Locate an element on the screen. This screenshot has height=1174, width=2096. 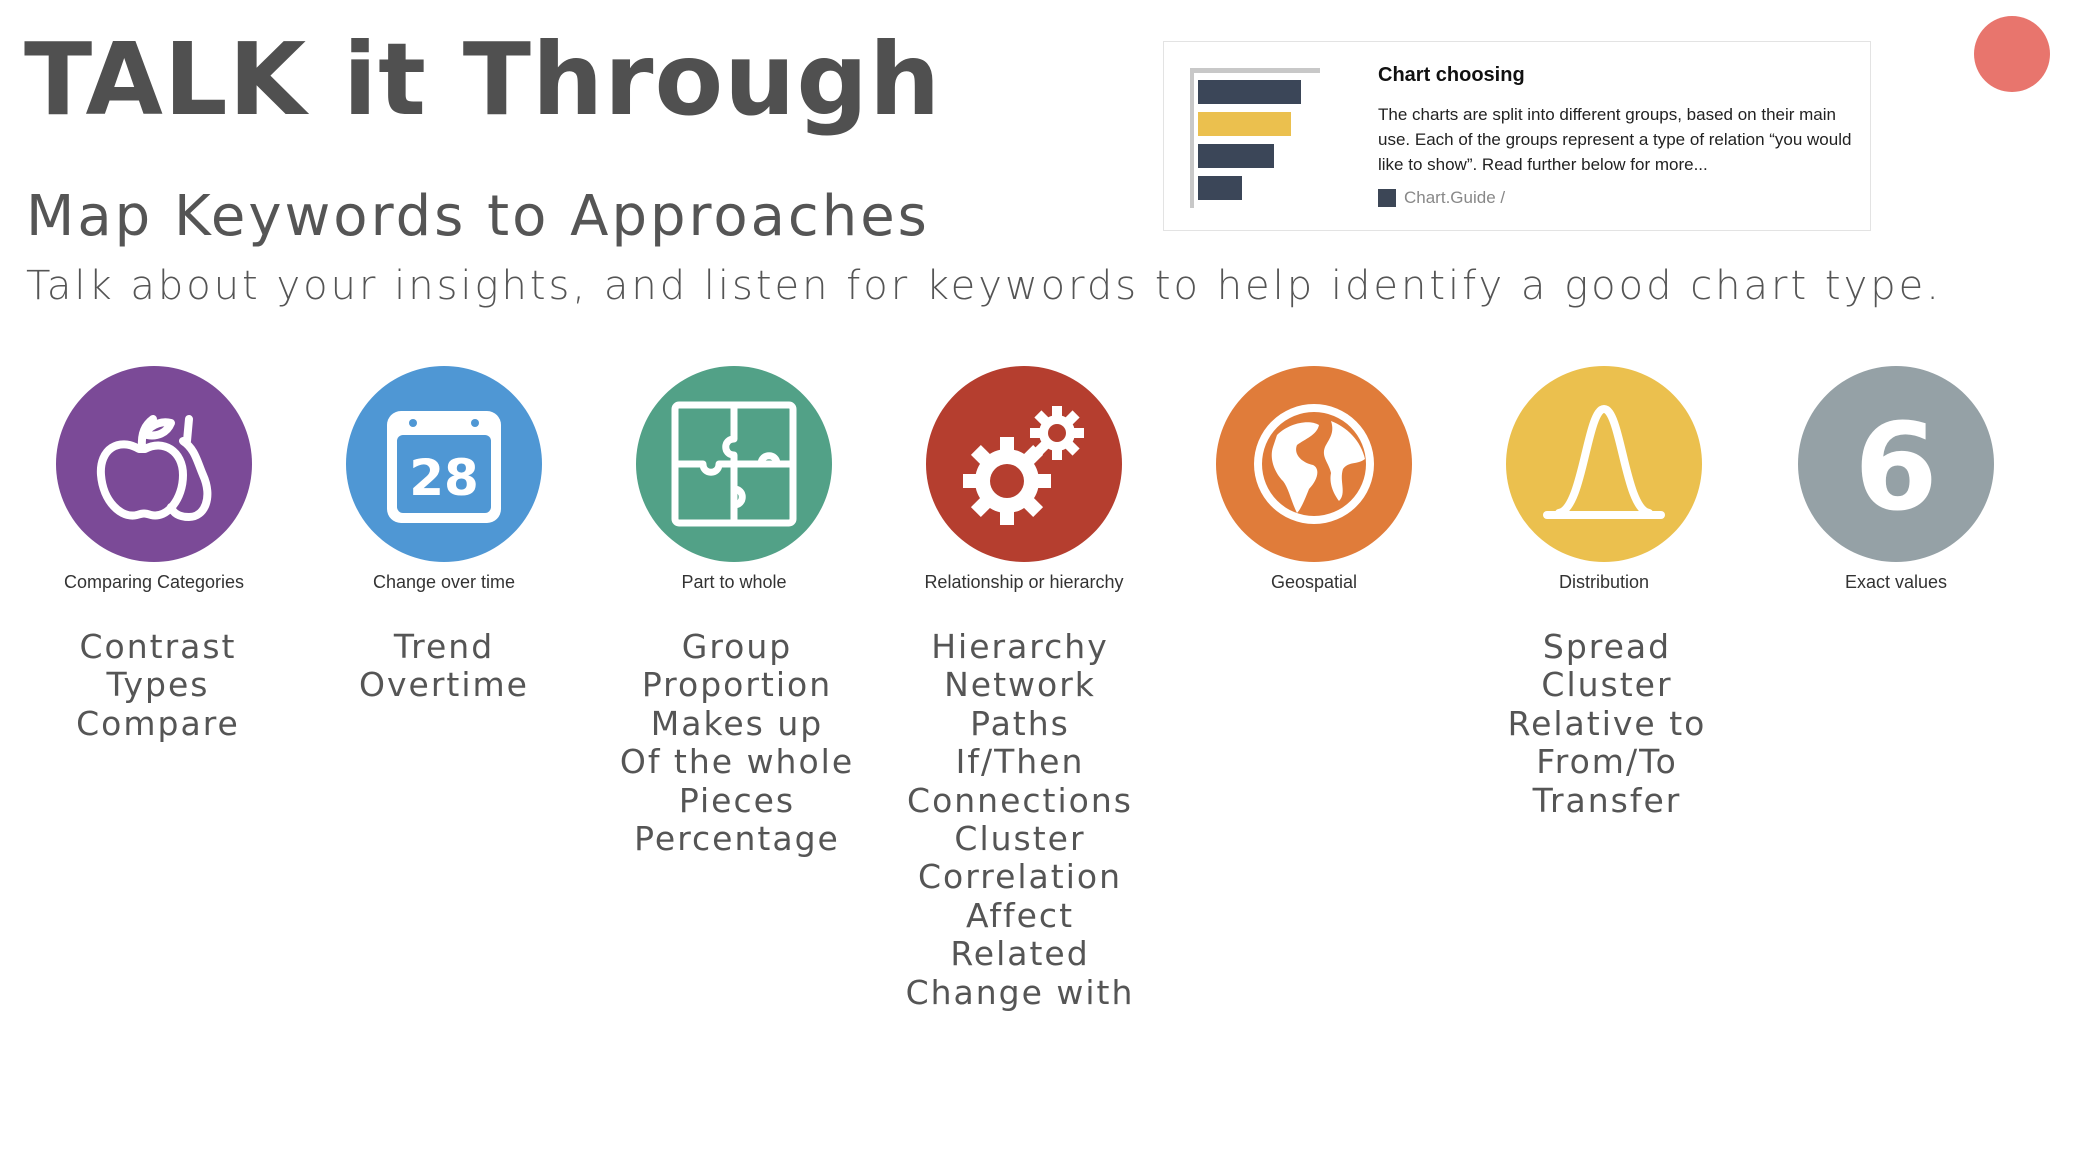
relationship-or-hierarchy-badge is located at coordinates (1024, 464).